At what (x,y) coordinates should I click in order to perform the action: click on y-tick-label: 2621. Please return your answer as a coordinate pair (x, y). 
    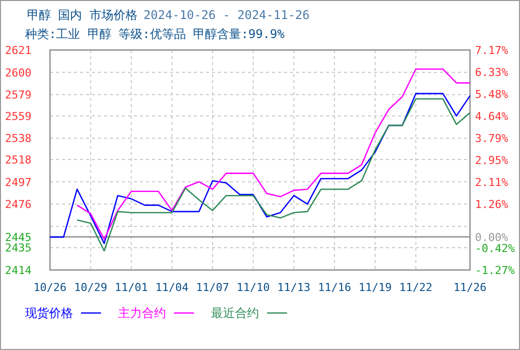
    Looking at the image, I should click on (18, 50).